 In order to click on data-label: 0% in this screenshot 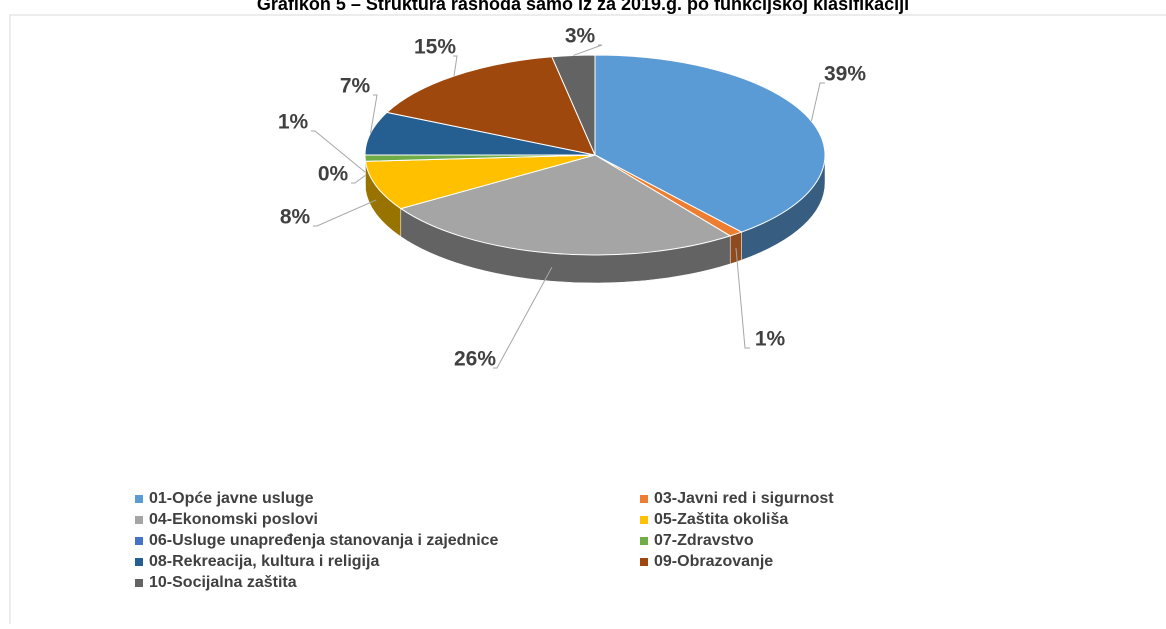, I will do `click(333, 174)`.